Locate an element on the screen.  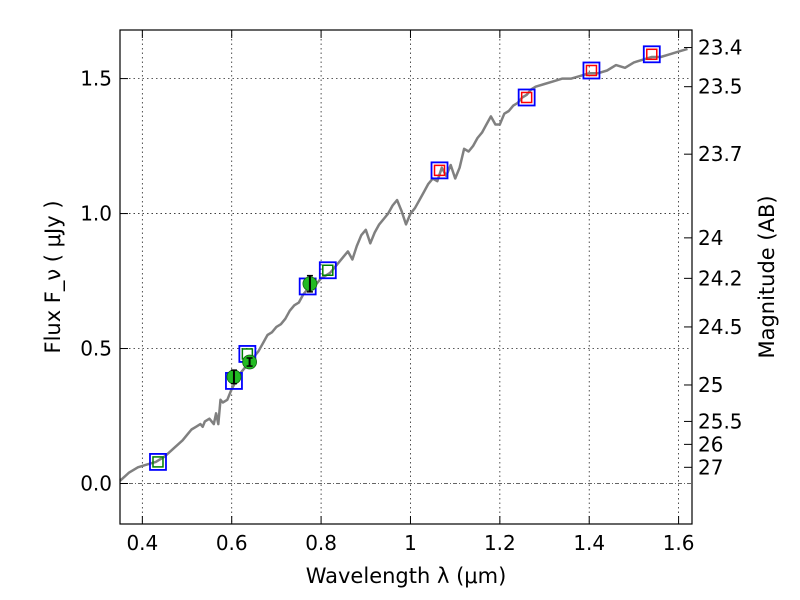
y-axis-label: Flux F_ν ( μJy ) is located at coordinates (53, 276).